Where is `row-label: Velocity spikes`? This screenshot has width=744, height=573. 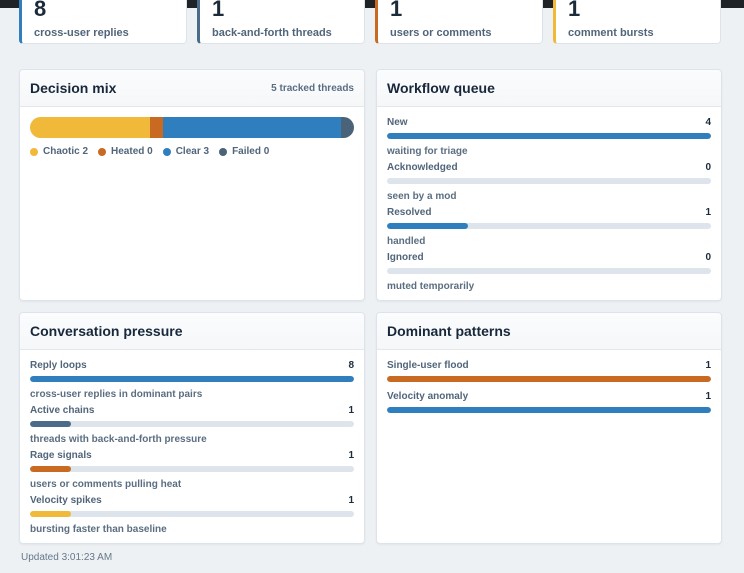
row-label: Velocity spikes is located at coordinates (66, 500).